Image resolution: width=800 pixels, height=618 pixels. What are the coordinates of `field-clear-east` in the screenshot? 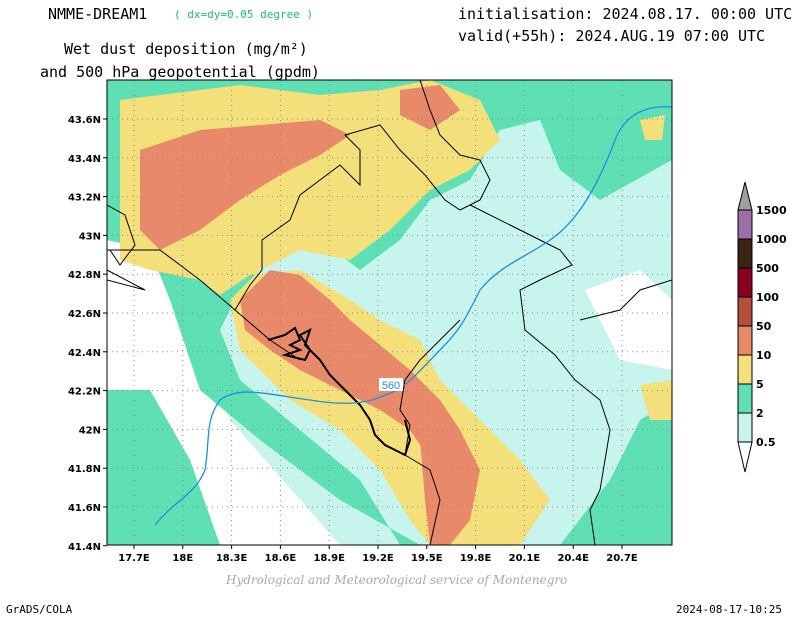 It's located at (628, 320).